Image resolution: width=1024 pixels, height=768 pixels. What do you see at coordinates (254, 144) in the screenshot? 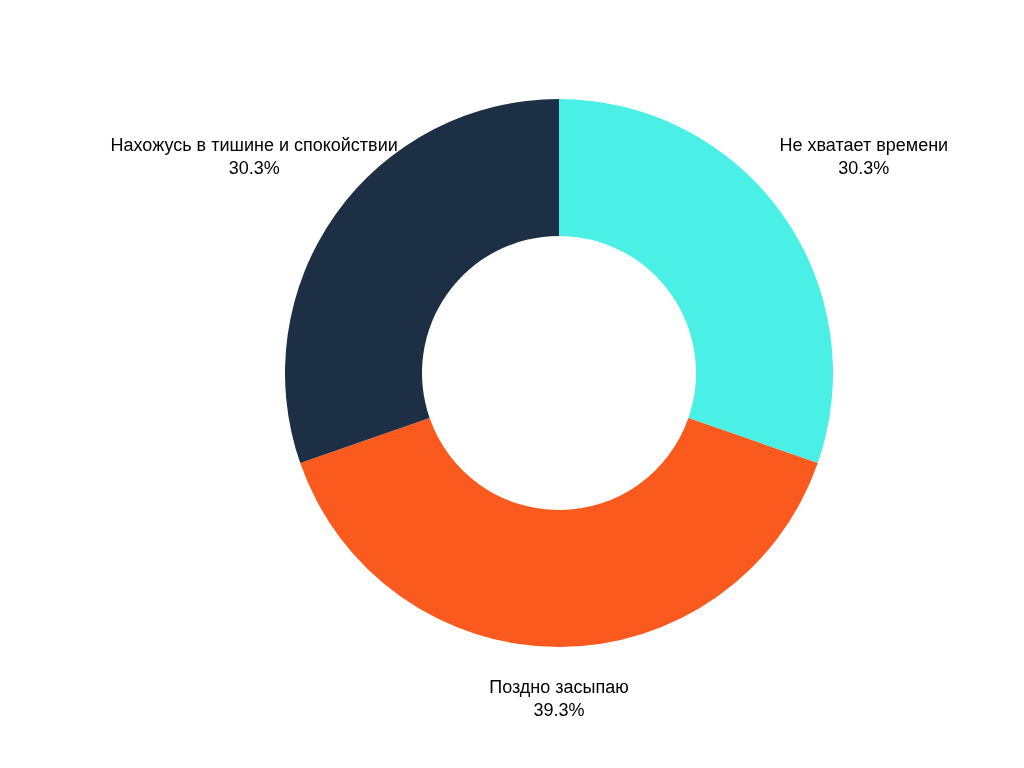
I see `slice-label: Нахожусь в тишине и спокойствии` at bounding box center [254, 144].